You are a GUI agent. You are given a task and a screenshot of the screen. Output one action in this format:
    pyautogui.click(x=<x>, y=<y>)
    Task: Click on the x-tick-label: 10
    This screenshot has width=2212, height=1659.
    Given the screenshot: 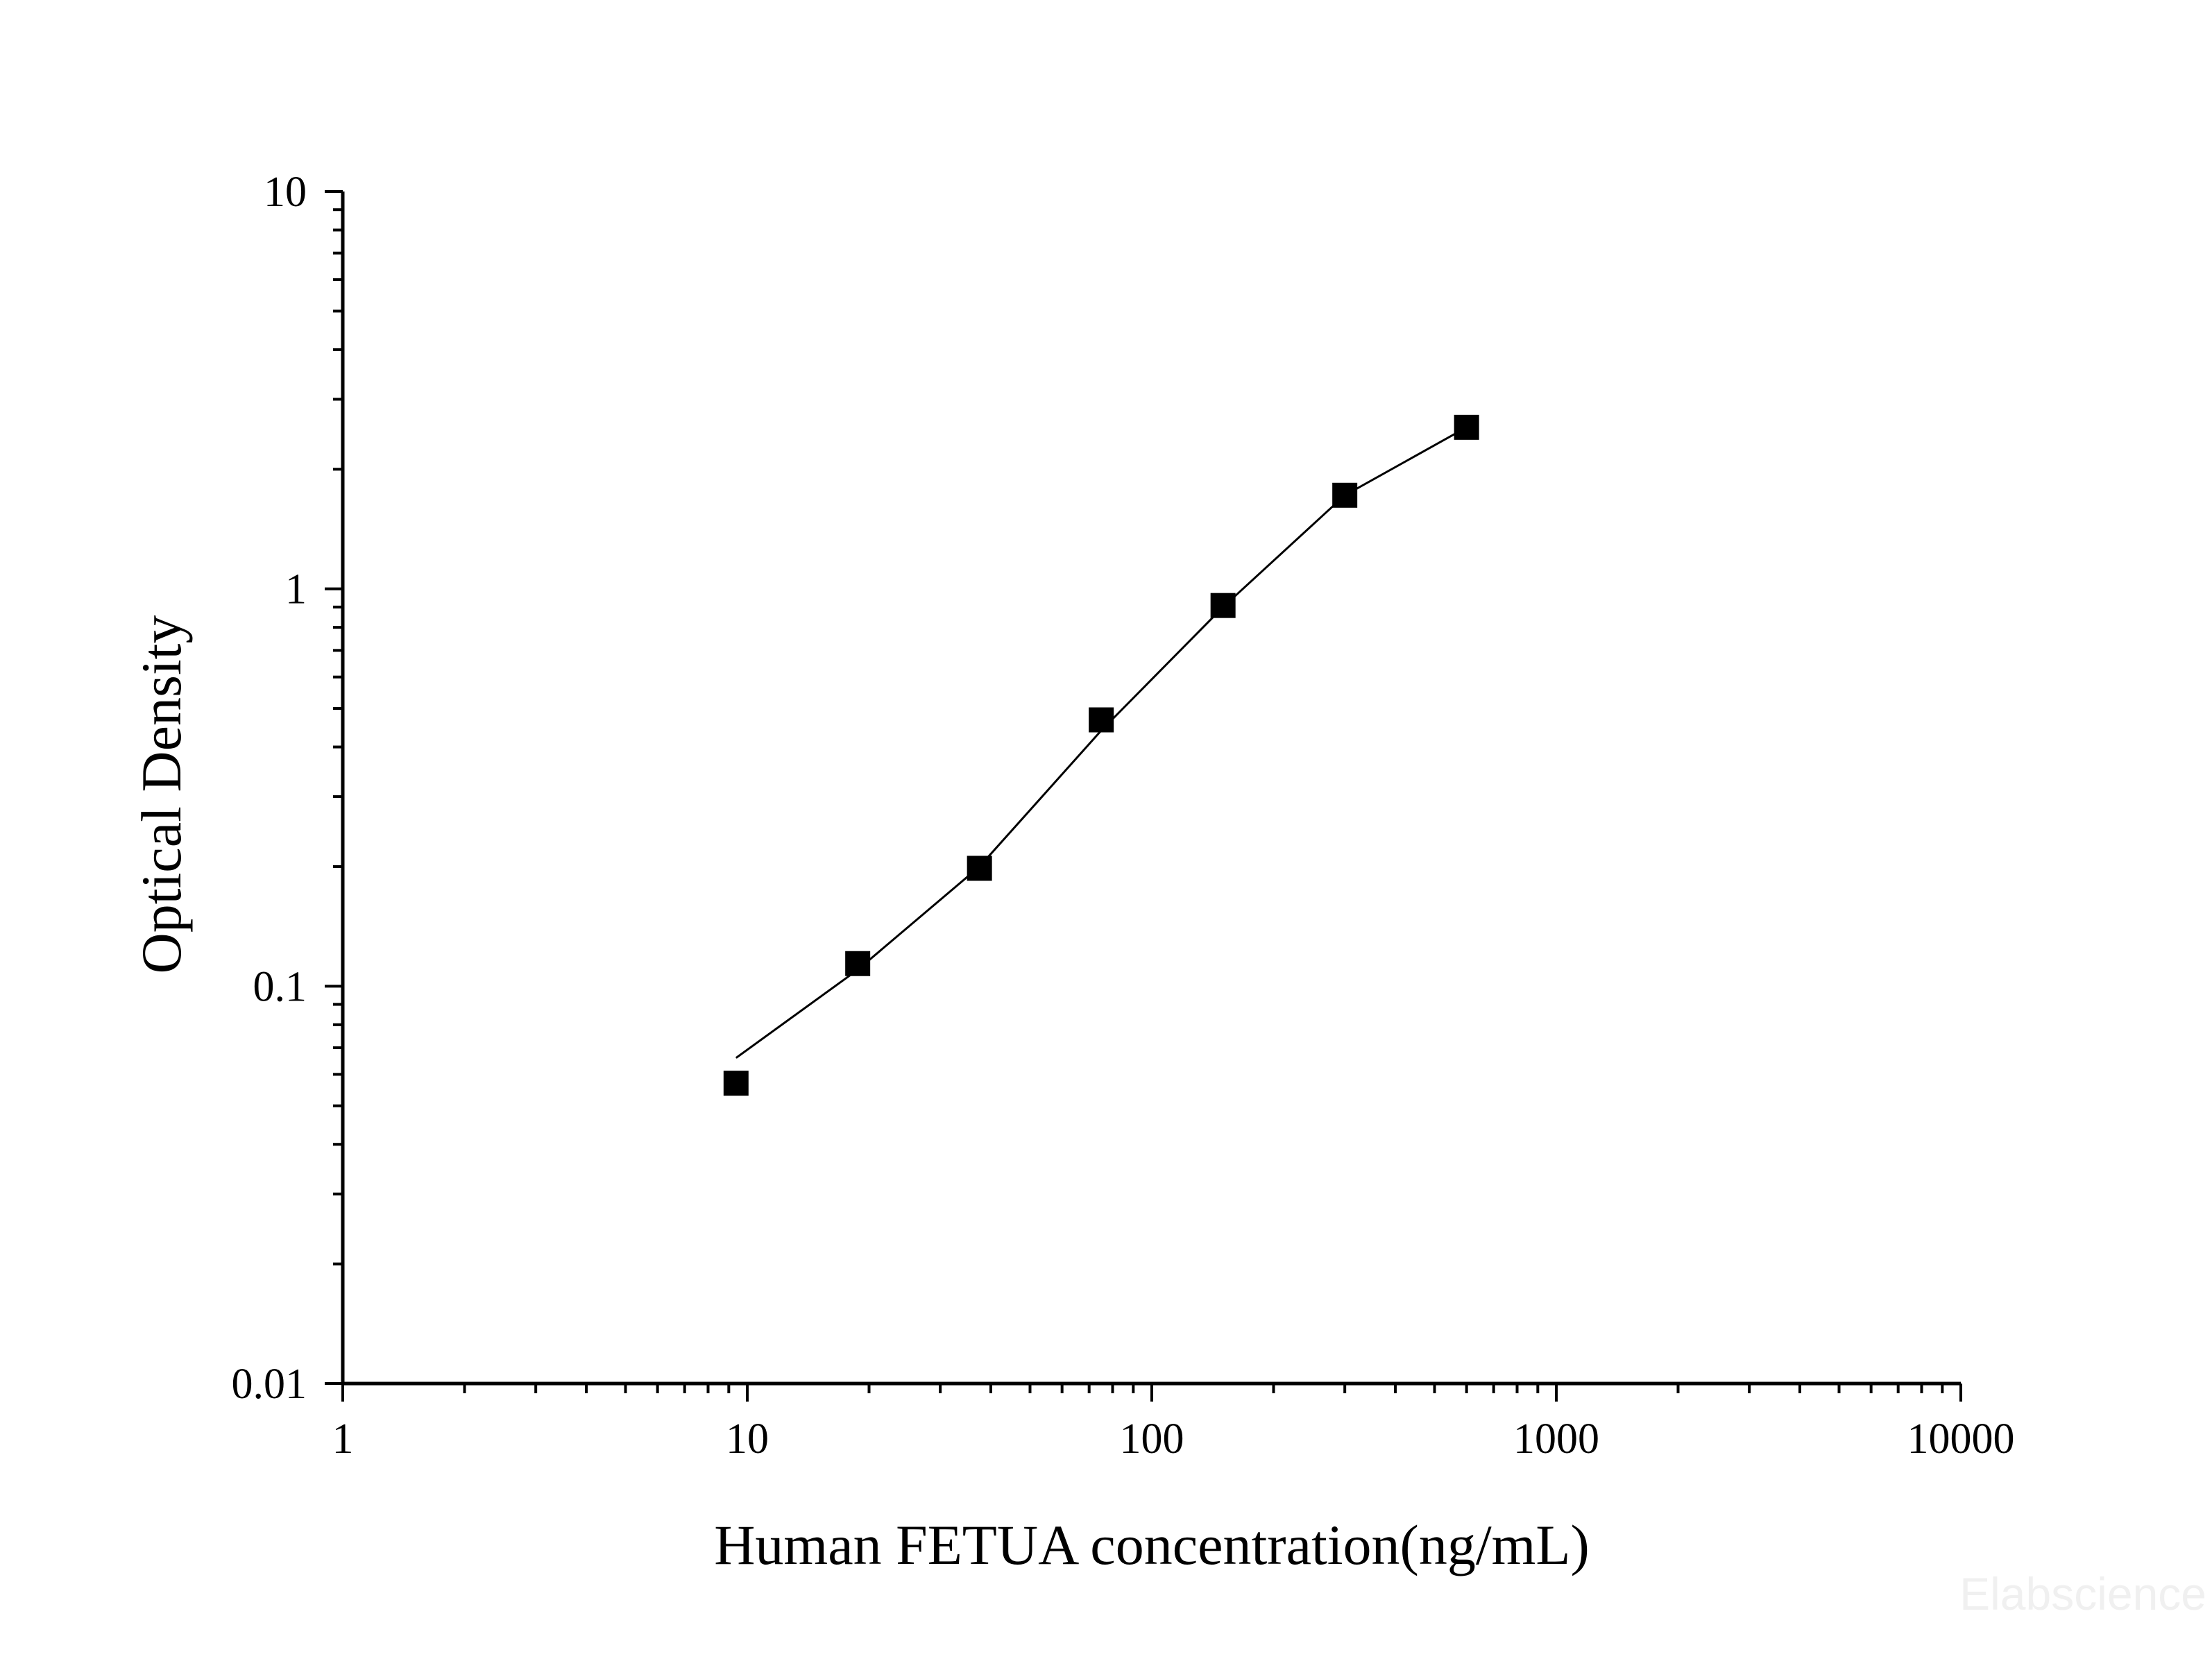 What is the action you would take?
    pyautogui.click(x=747, y=1439)
    